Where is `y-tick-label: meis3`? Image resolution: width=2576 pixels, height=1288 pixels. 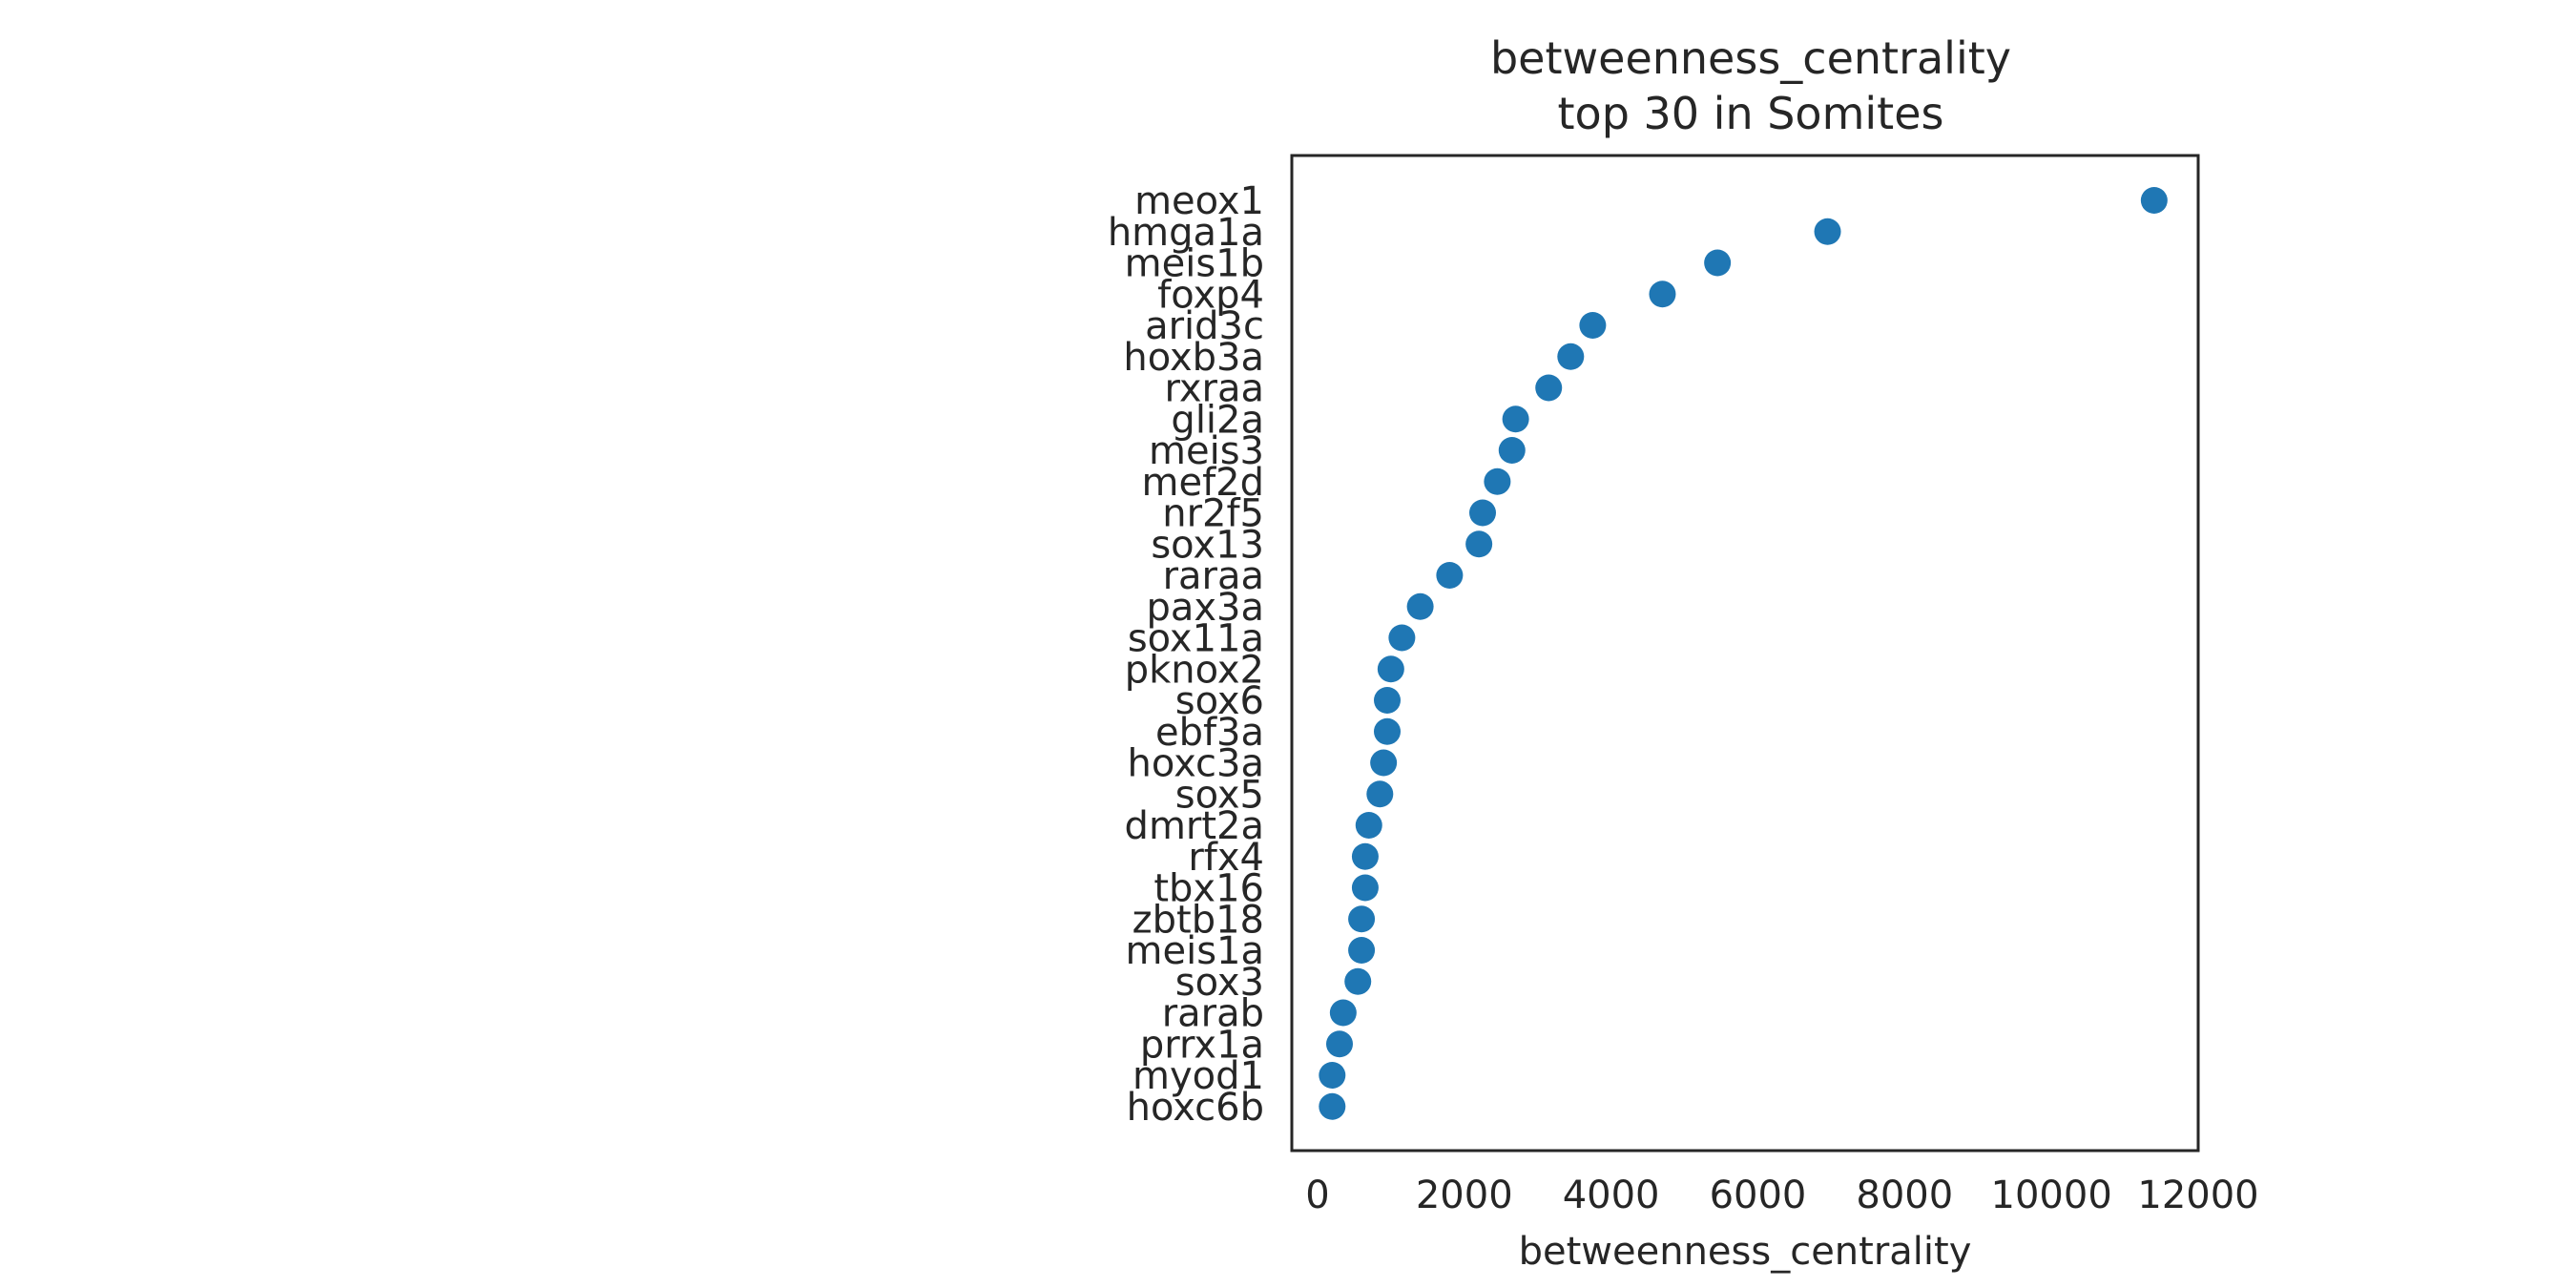 y-tick-label: meis3 is located at coordinates (1206, 451).